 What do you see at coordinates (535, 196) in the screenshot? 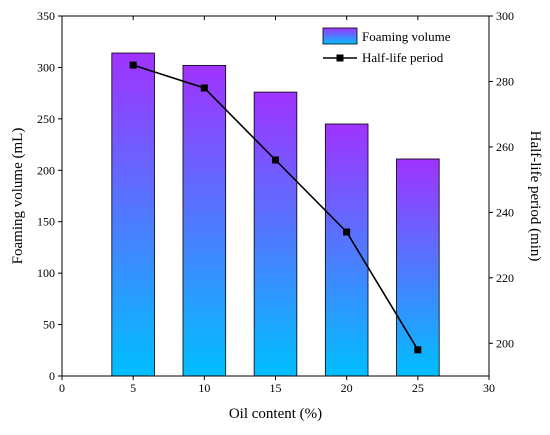
I see `y2-axis-label: Half-life period (min)` at bounding box center [535, 196].